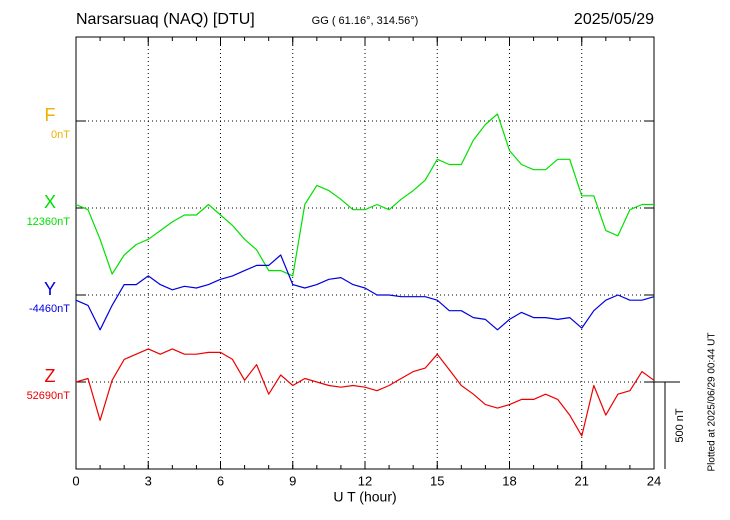 Image resolution: width=730 pixels, height=520 pixels. I want to click on channel-baseline: 52690nT, so click(49, 396).